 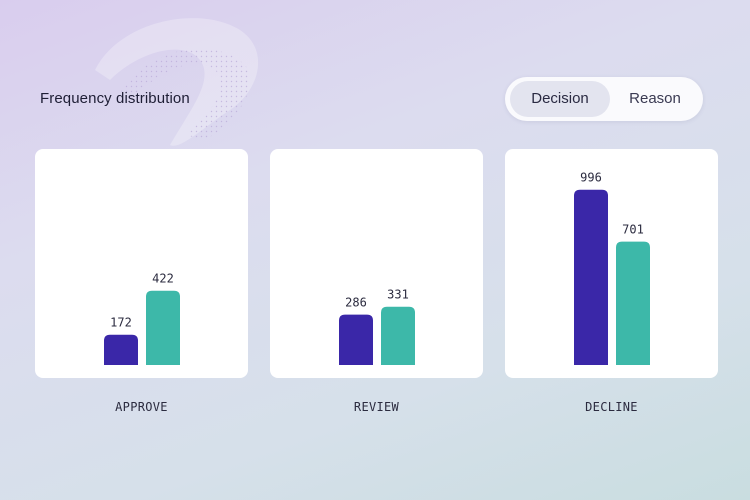 What do you see at coordinates (612, 268) in the screenshot?
I see `bar-chart-decline: 996 701` at bounding box center [612, 268].